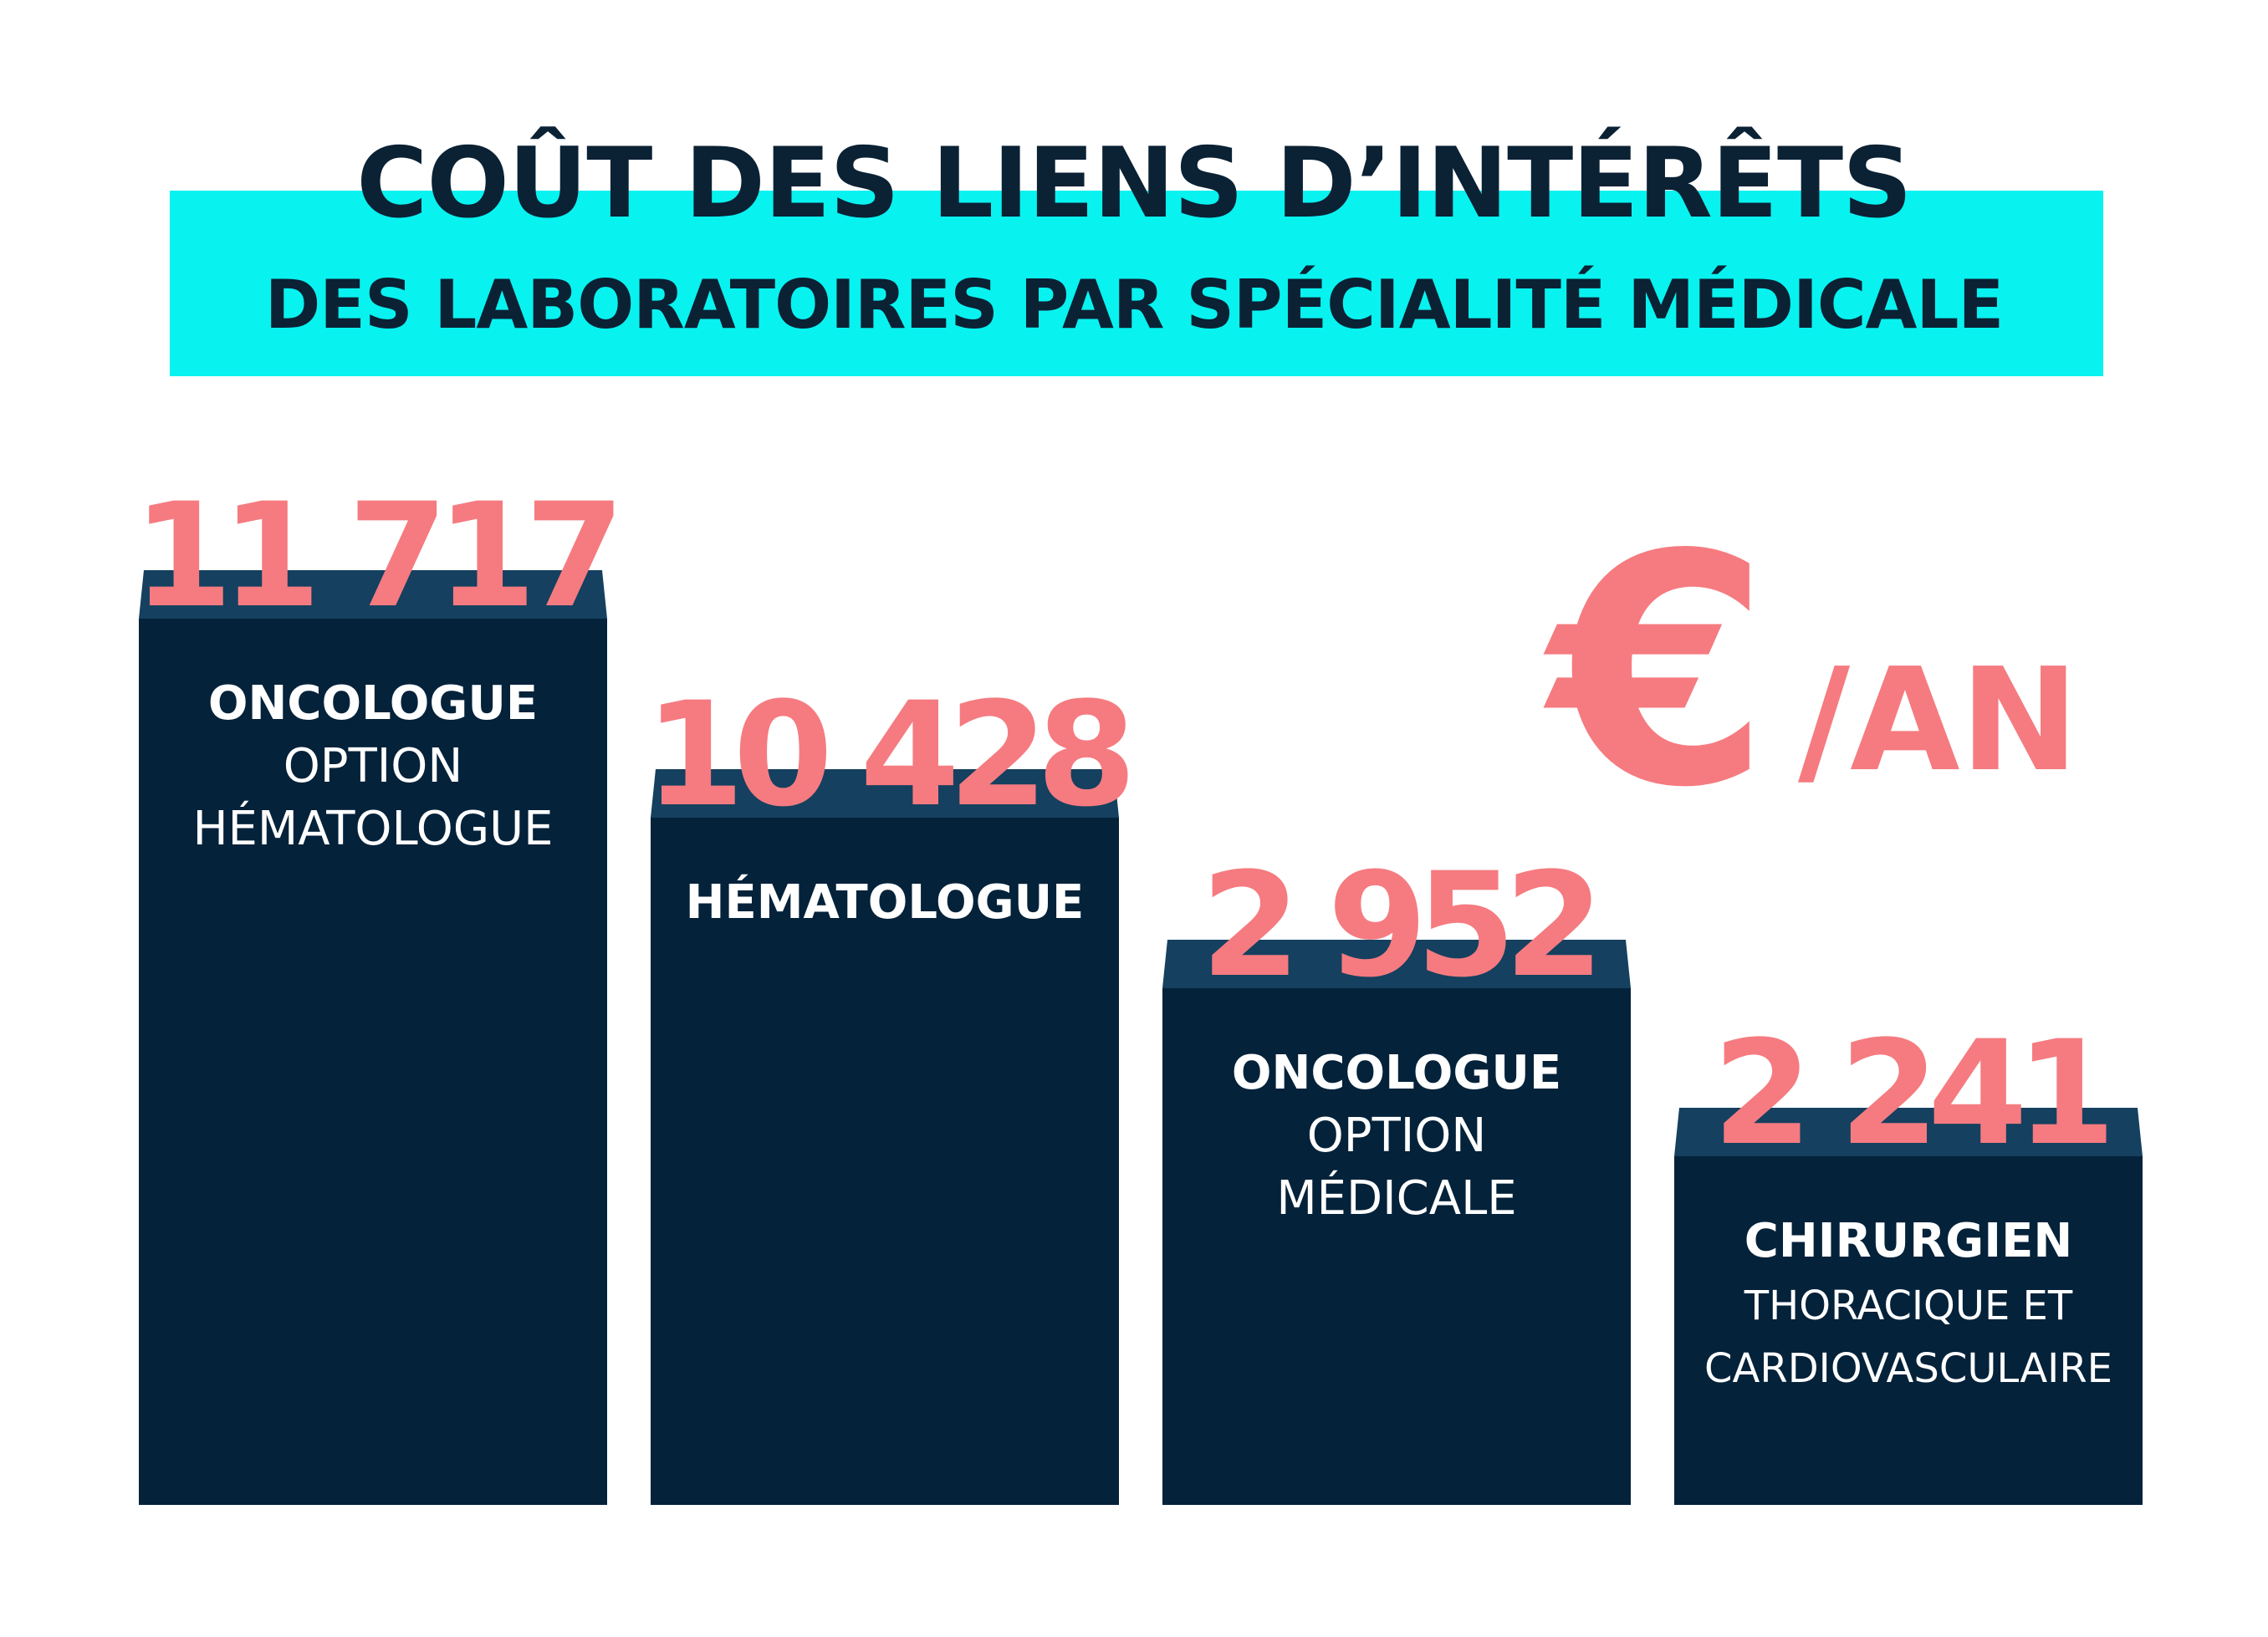 This screenshot has width=2268, height=1637. Describe the element at coordinates (1910, 1093) in the screenshot. I see `value-label: 2 241` at that location.